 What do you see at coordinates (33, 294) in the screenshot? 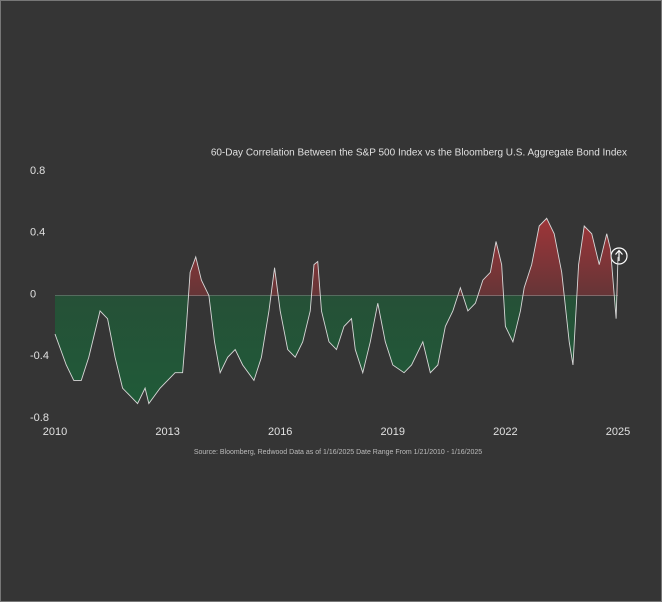
I see `y-tick-label: 0` at bounding box center [33, 294].